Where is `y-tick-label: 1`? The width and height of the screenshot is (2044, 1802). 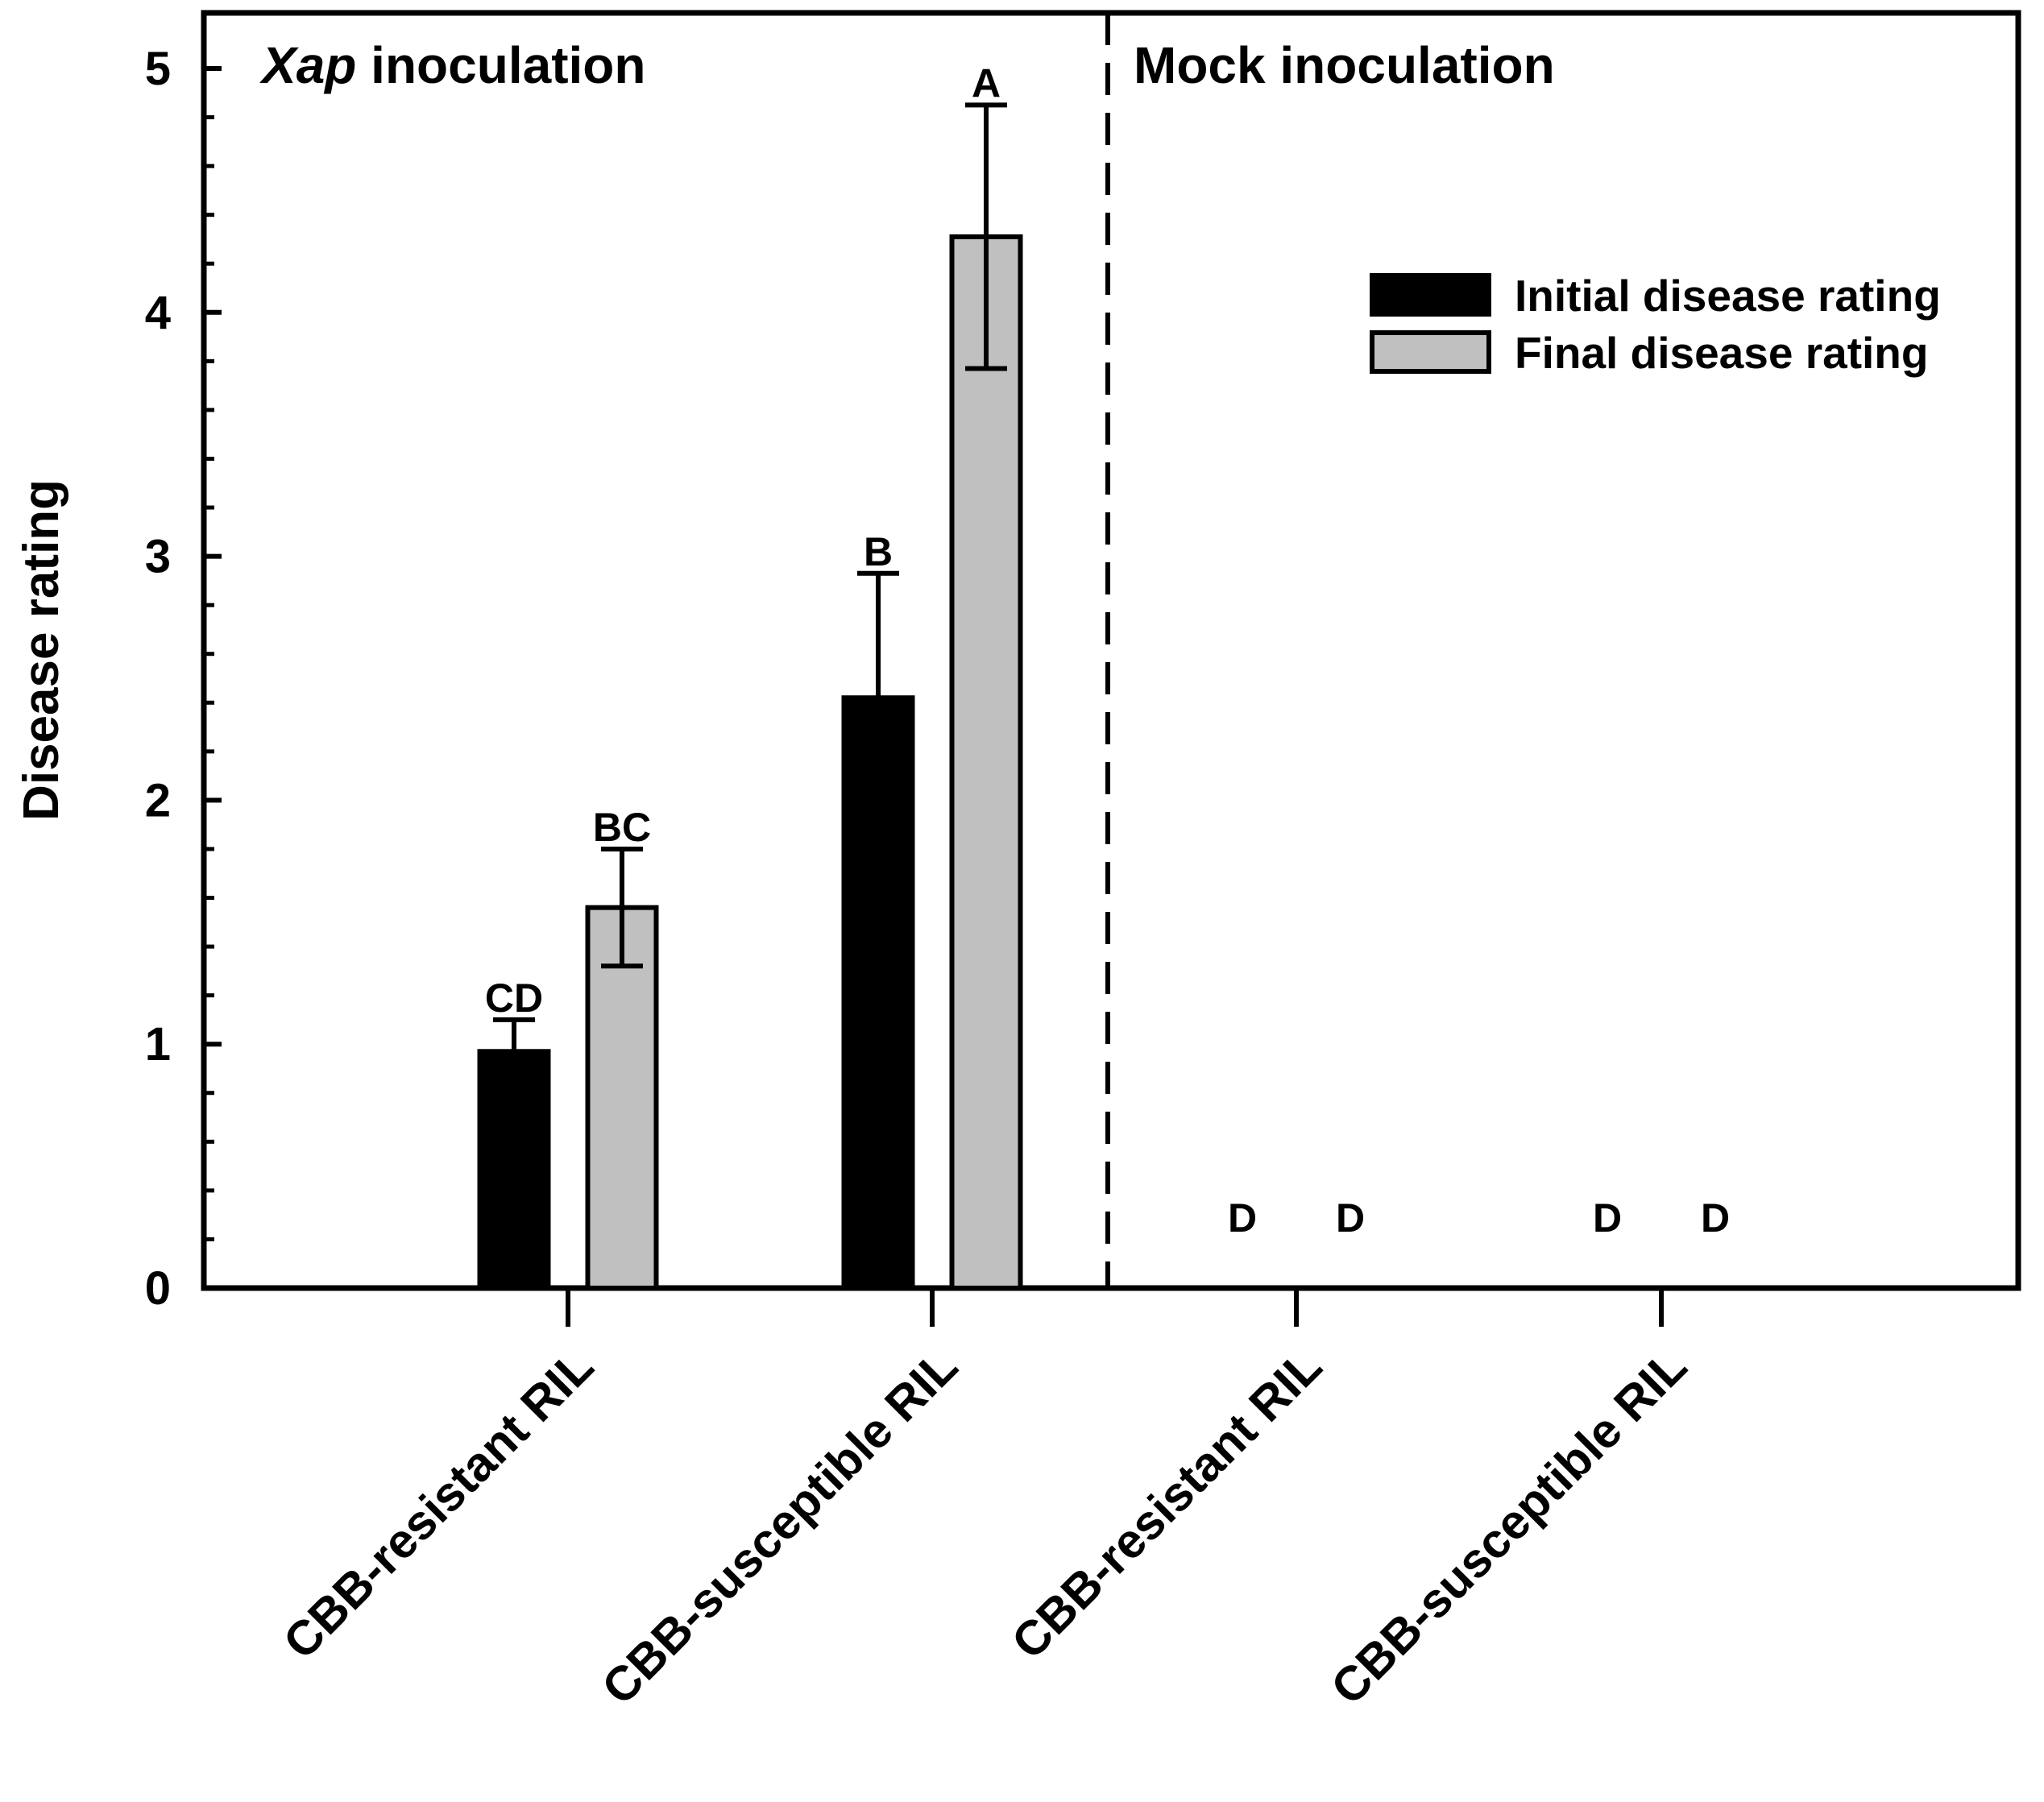
y-tick-label: 1 is located at coordinates (158, 1044).